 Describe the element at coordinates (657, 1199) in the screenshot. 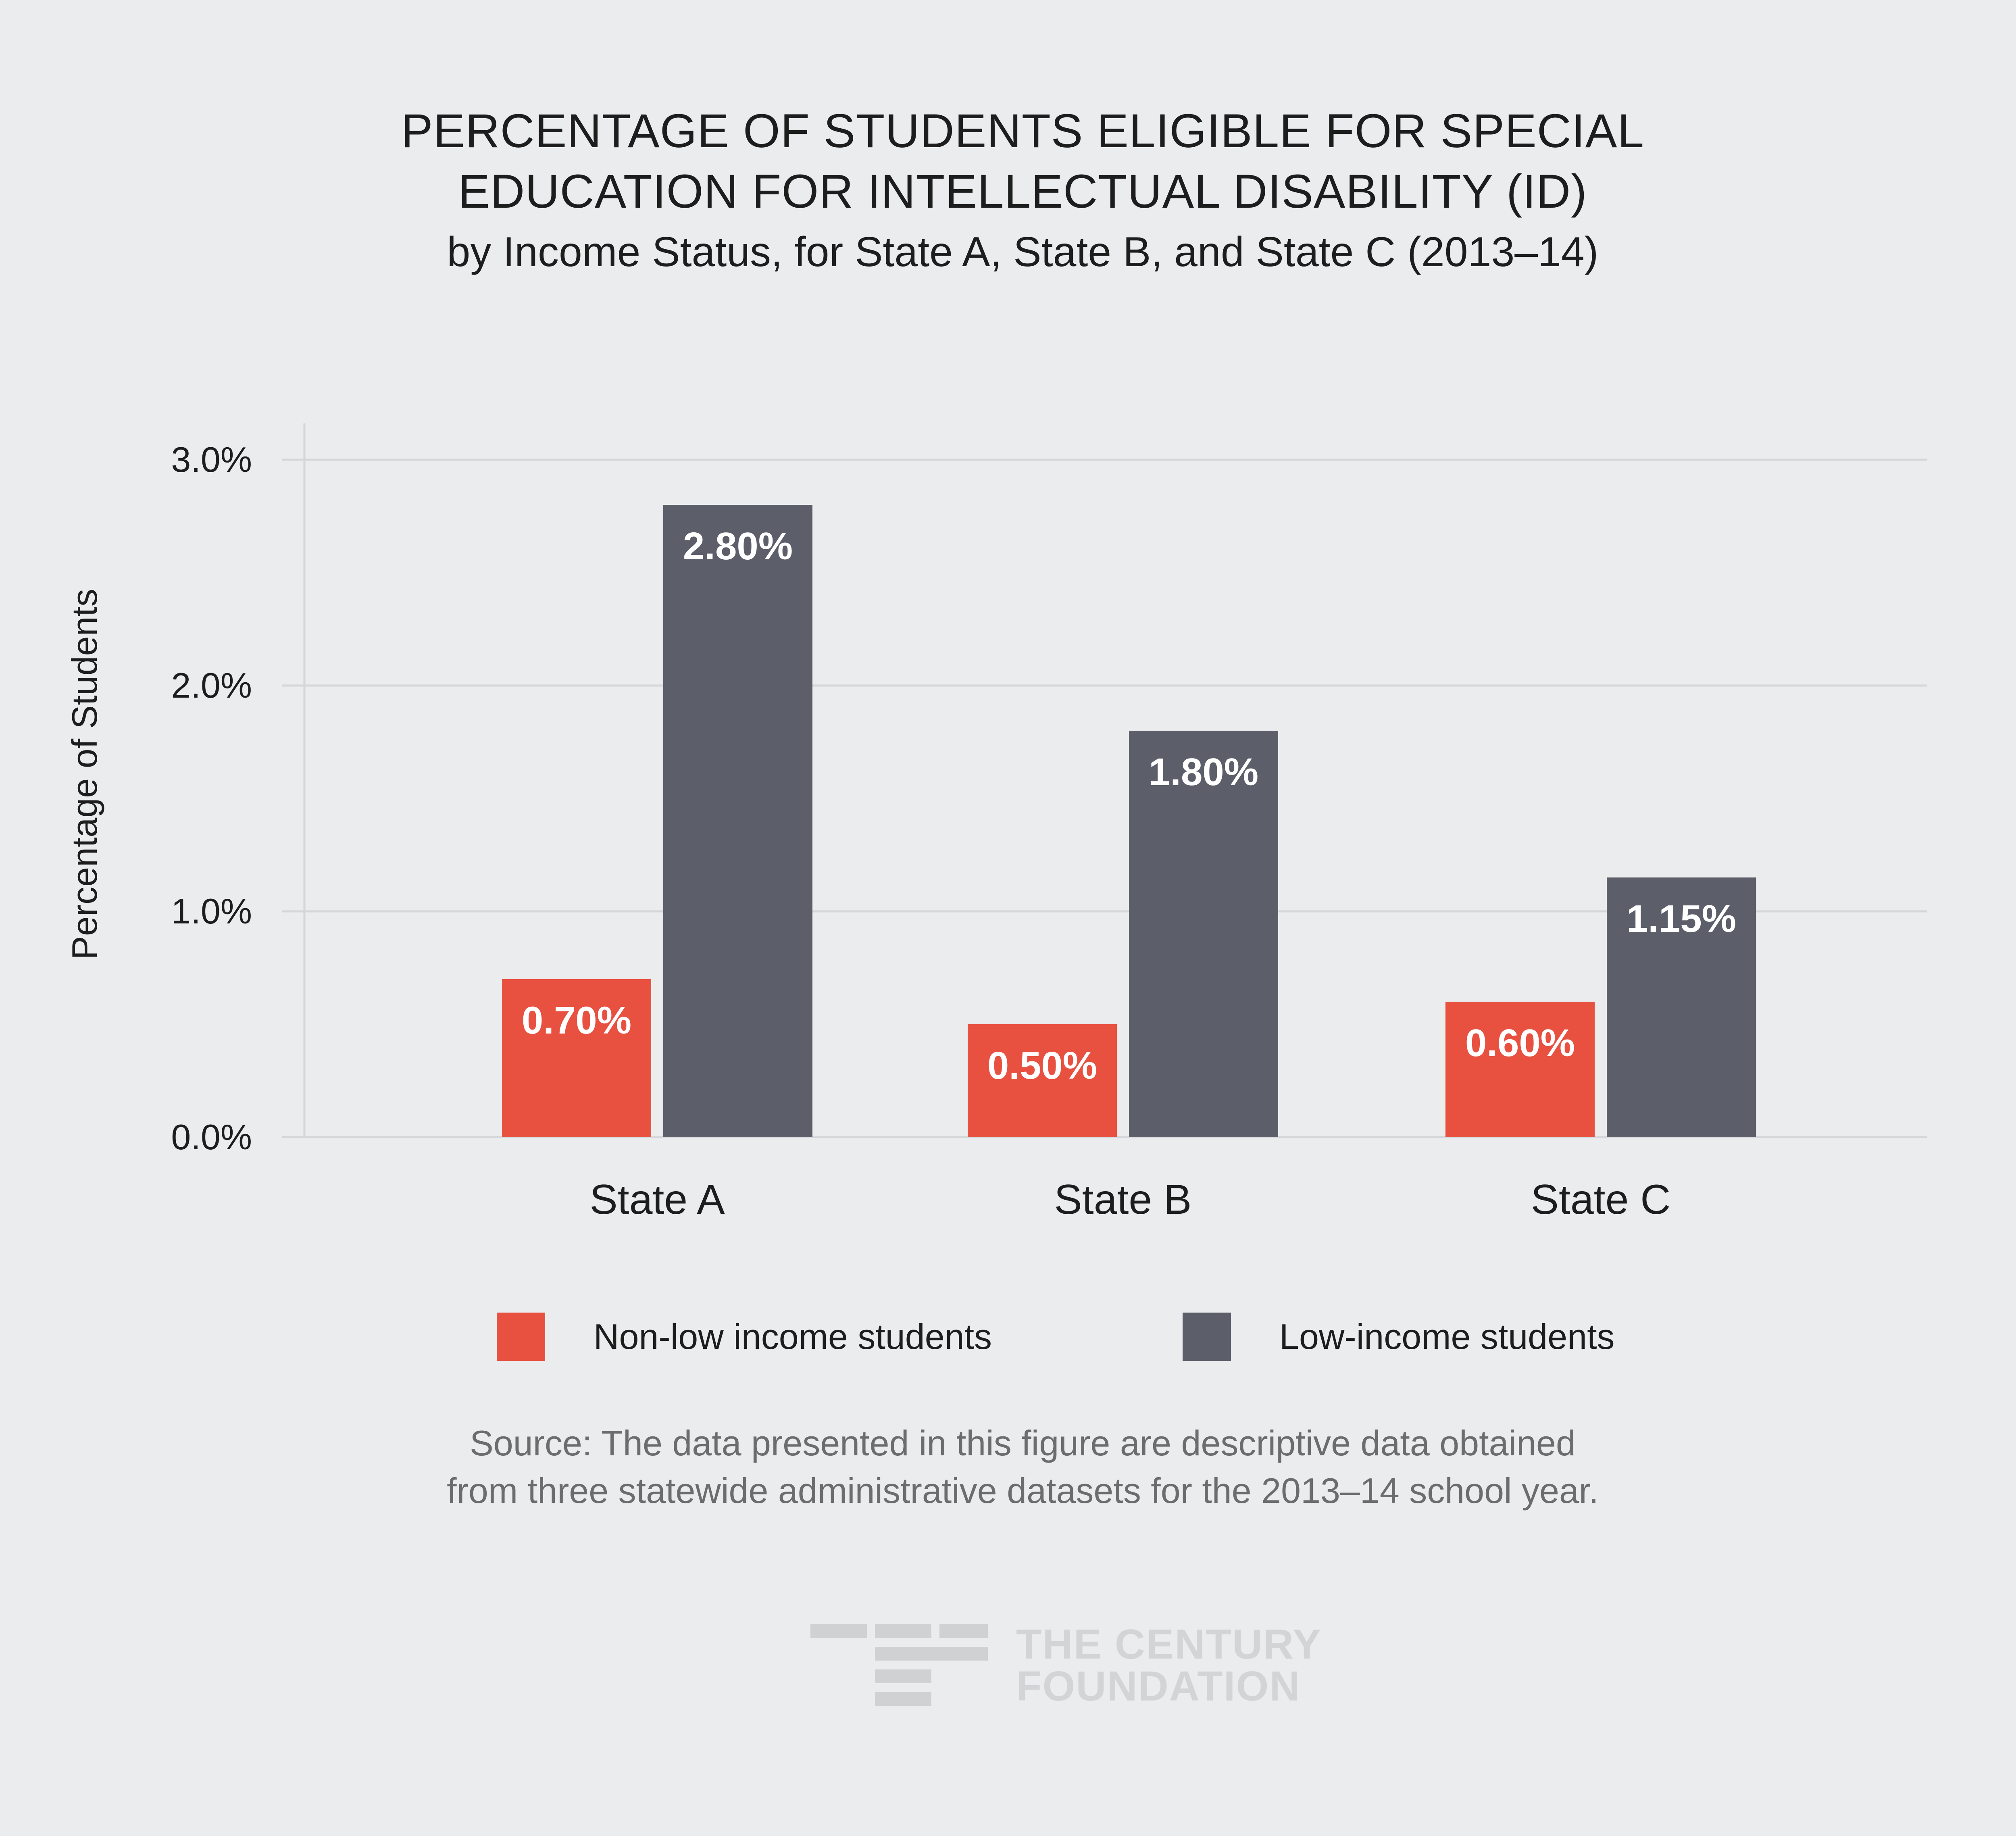

I see `x-tick-label: State A` at that location.